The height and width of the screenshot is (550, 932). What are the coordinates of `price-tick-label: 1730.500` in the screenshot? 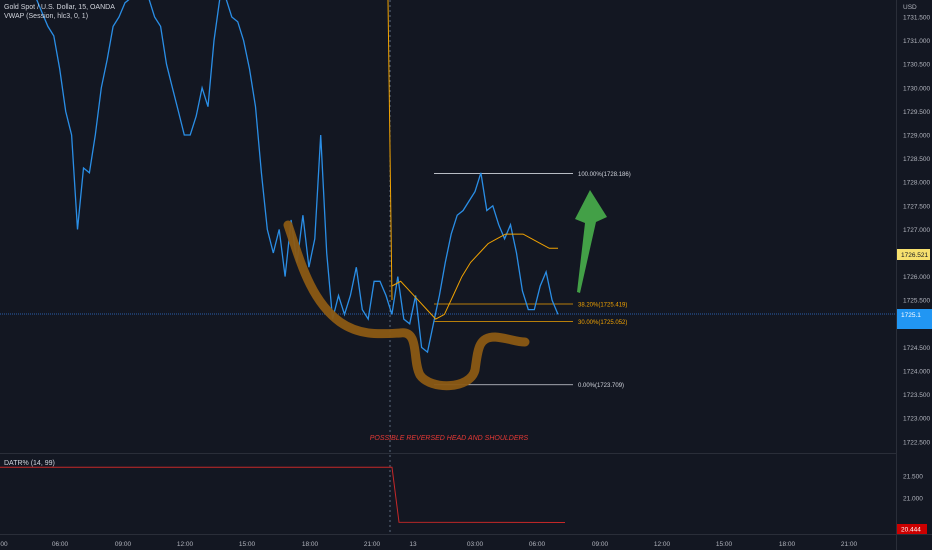 It's located at (916, 65).